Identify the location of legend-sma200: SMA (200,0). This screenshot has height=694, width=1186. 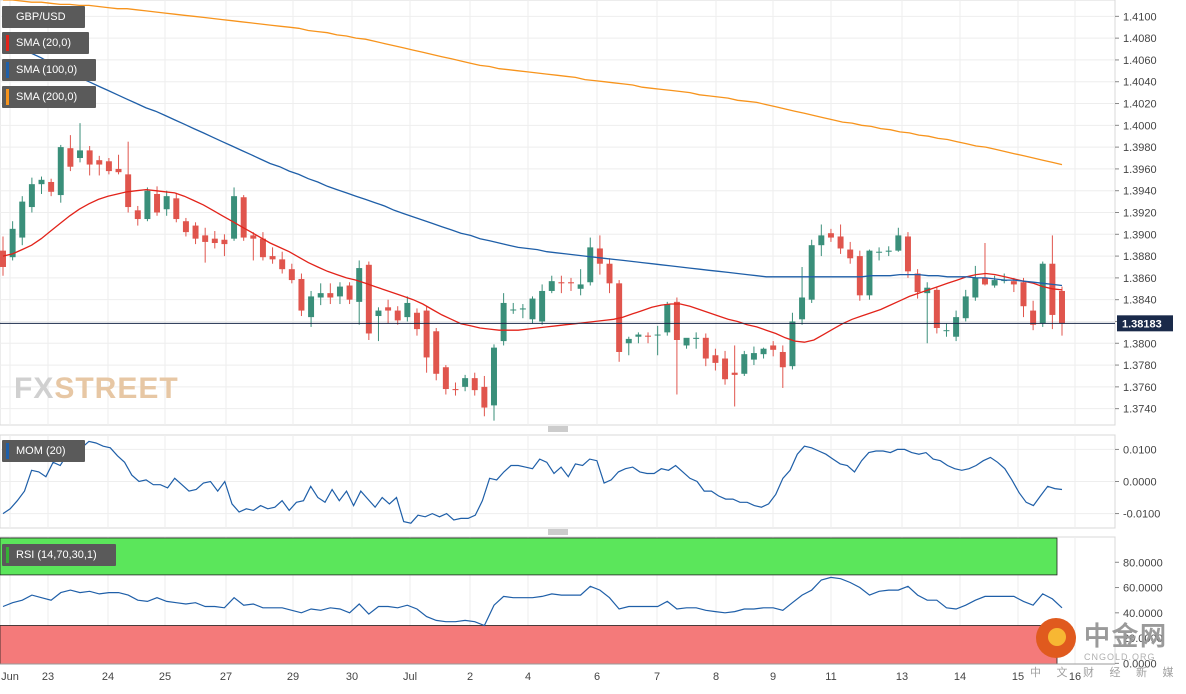
(49, 97).